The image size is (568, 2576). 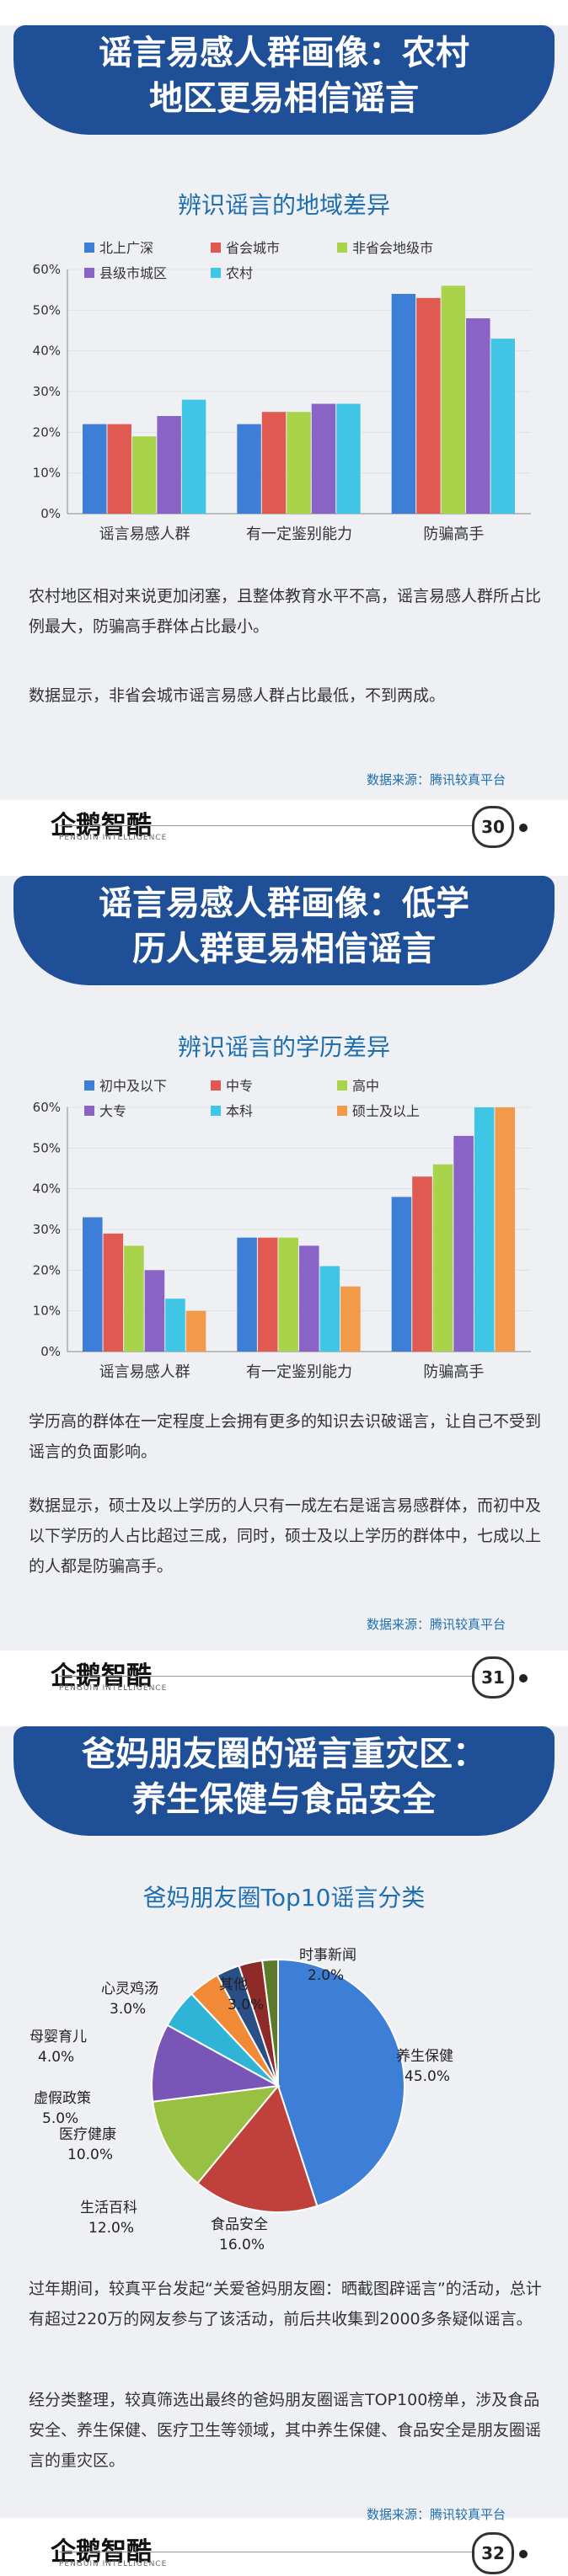 I want to click on legend-label: 农村, so click(x=239, y=273).